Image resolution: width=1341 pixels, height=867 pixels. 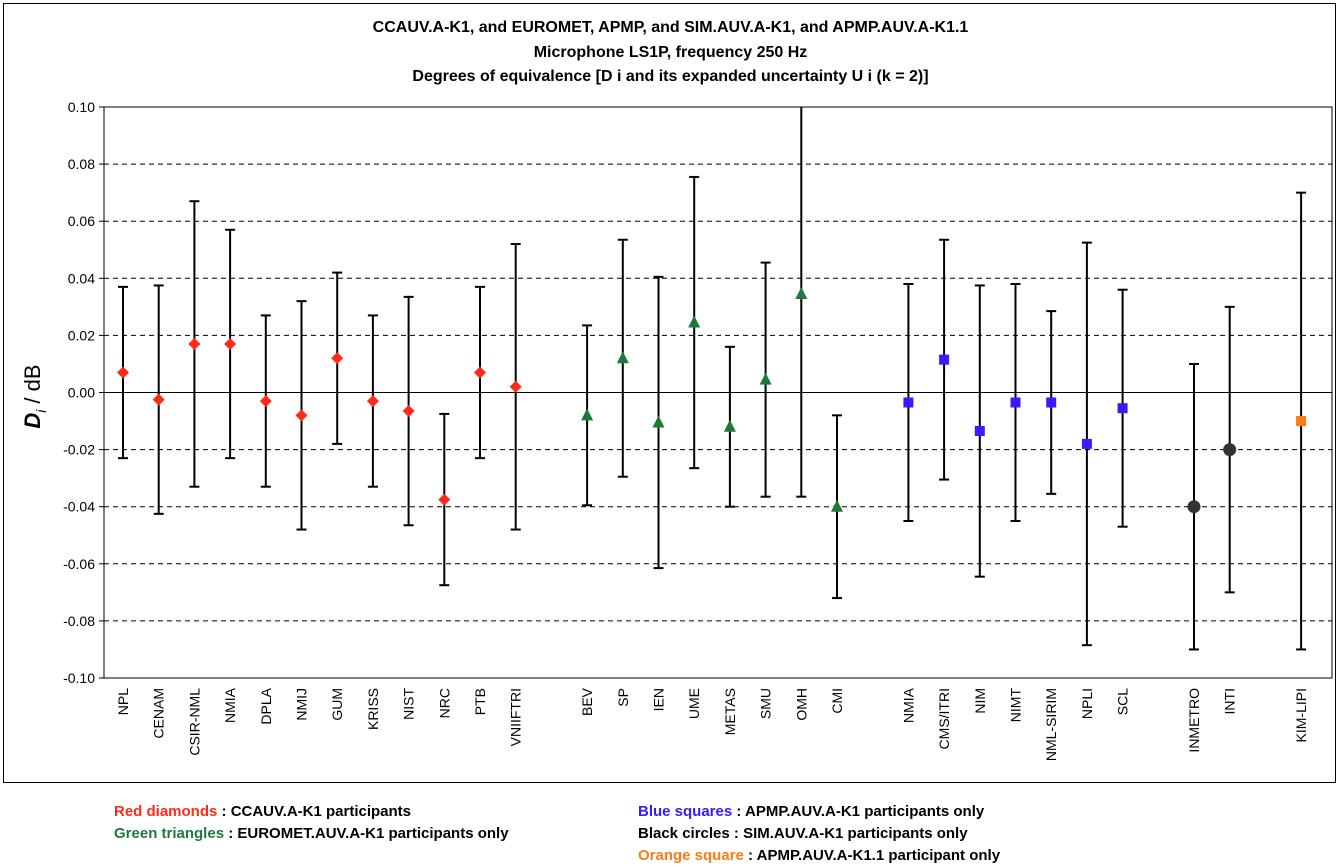 I want to click on marker-NIM, so click(x=979, y=431).